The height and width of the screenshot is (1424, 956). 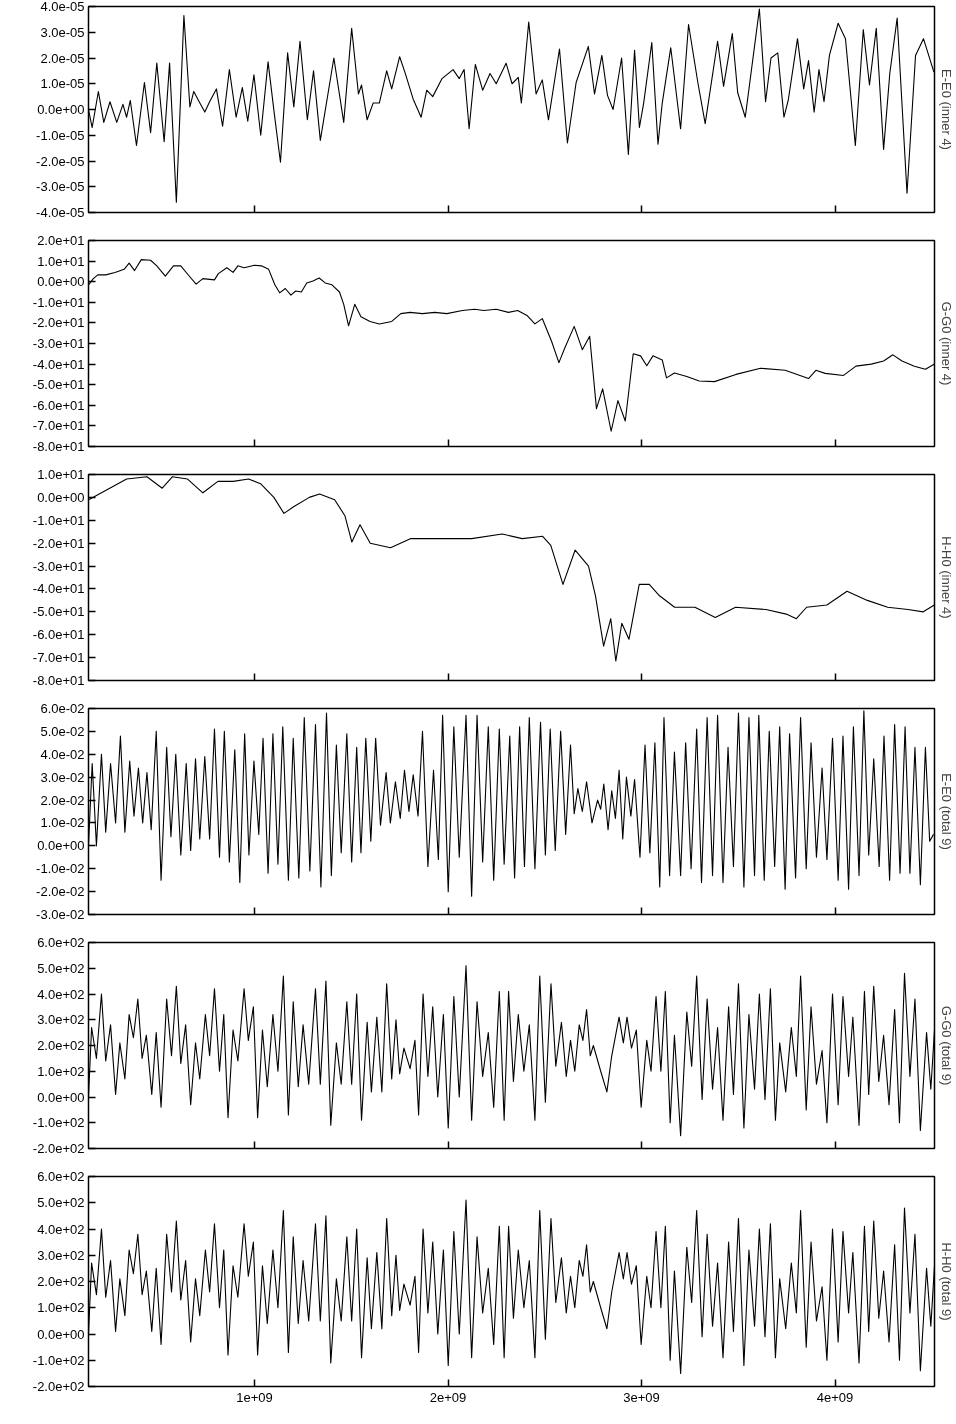 I want to click on y-axis-title: H-H0 (total 9), so click(x=946, y=1281).